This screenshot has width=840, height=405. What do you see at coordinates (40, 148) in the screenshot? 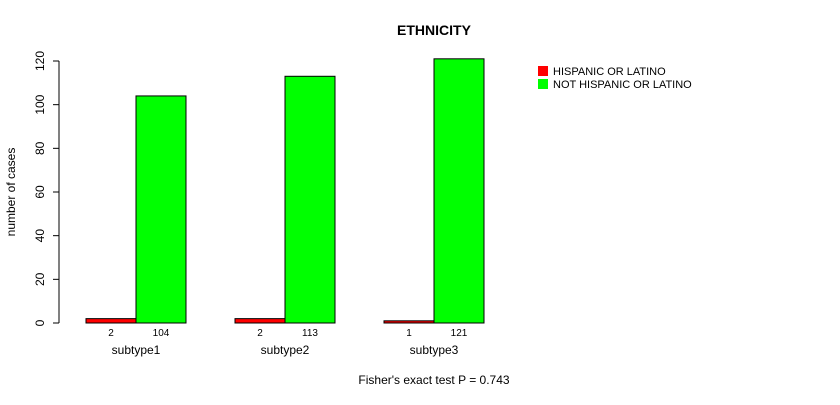
I see `y-tick-label: 80` at bounding box center [40, 148].